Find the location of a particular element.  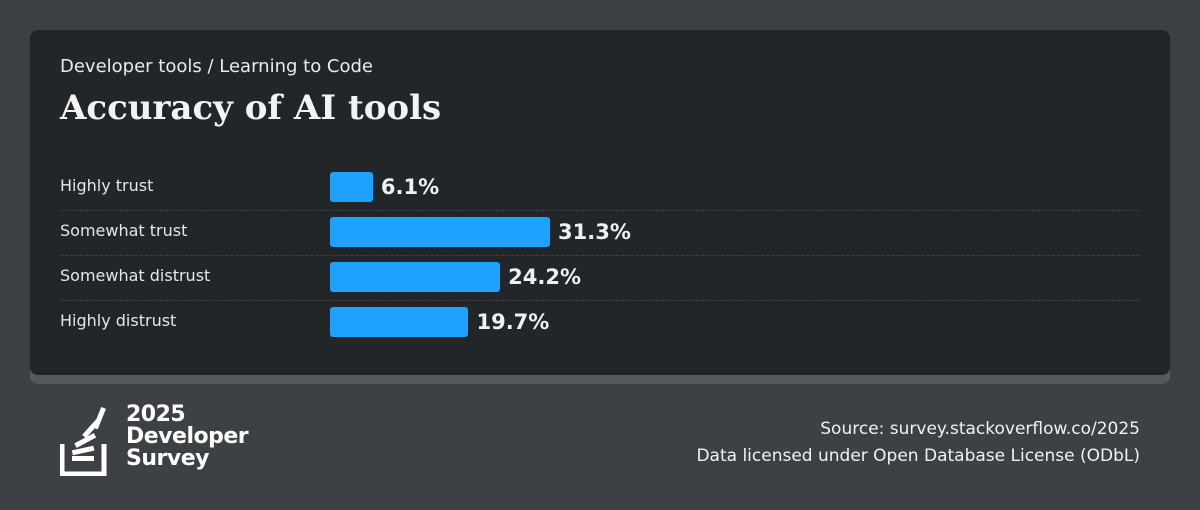

logo-year: 2025 is located at coordinates (156, 414).